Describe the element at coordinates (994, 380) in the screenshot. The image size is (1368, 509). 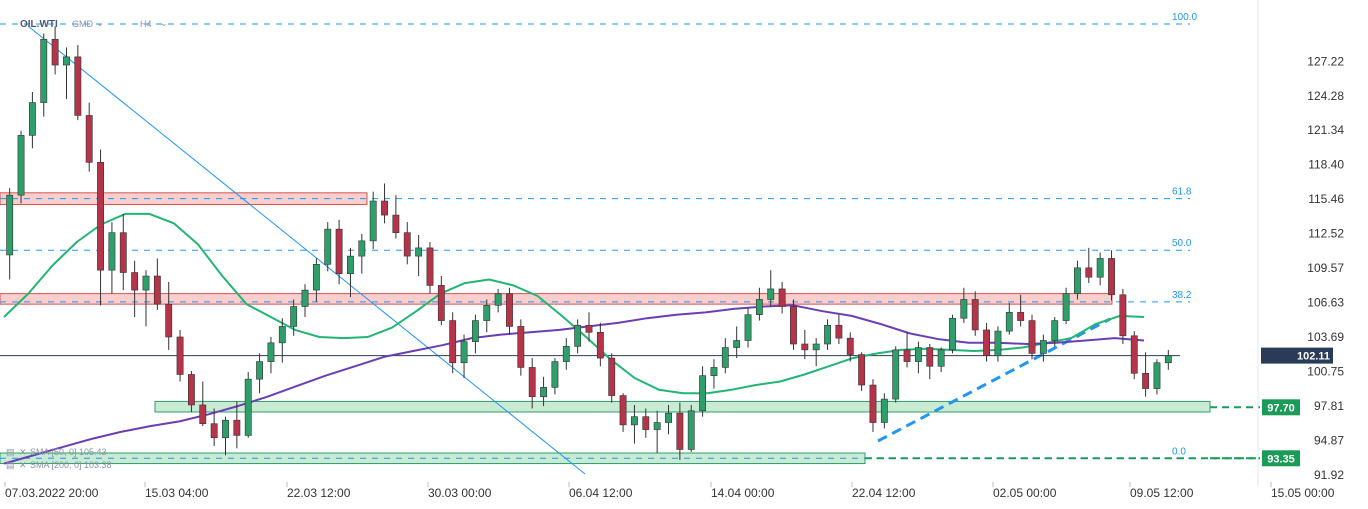
I see `ascending-trendline` at that location.